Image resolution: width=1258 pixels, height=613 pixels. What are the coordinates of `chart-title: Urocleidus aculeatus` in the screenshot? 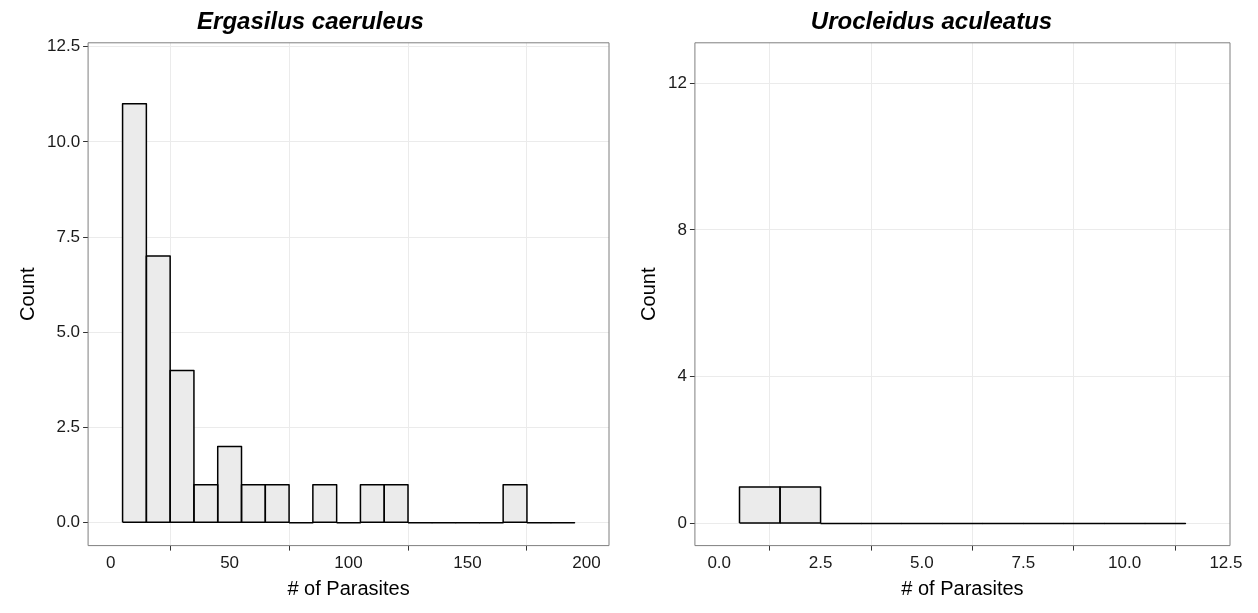 It's located at (931, 21).